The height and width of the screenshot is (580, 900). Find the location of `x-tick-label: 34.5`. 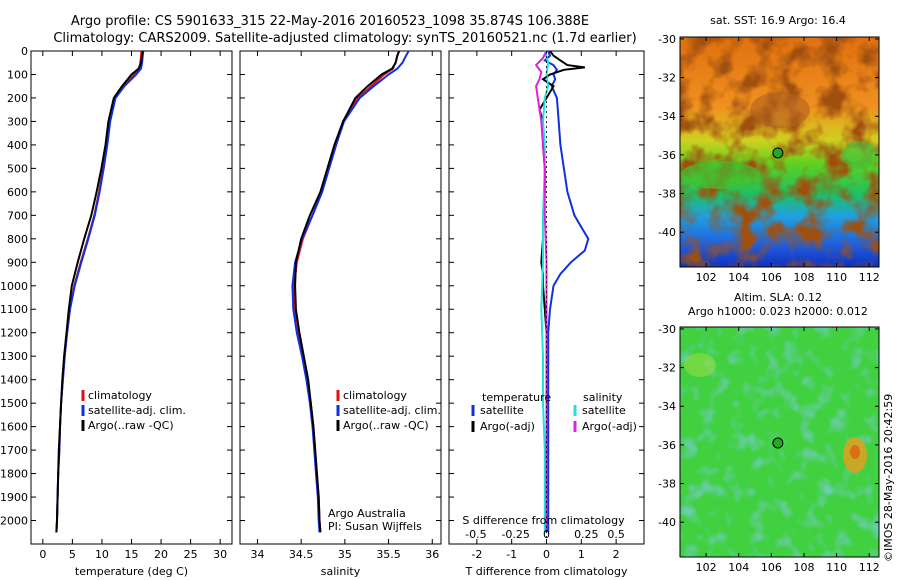

x-tick-label: 34.5 is located at coordinates (301, 554).